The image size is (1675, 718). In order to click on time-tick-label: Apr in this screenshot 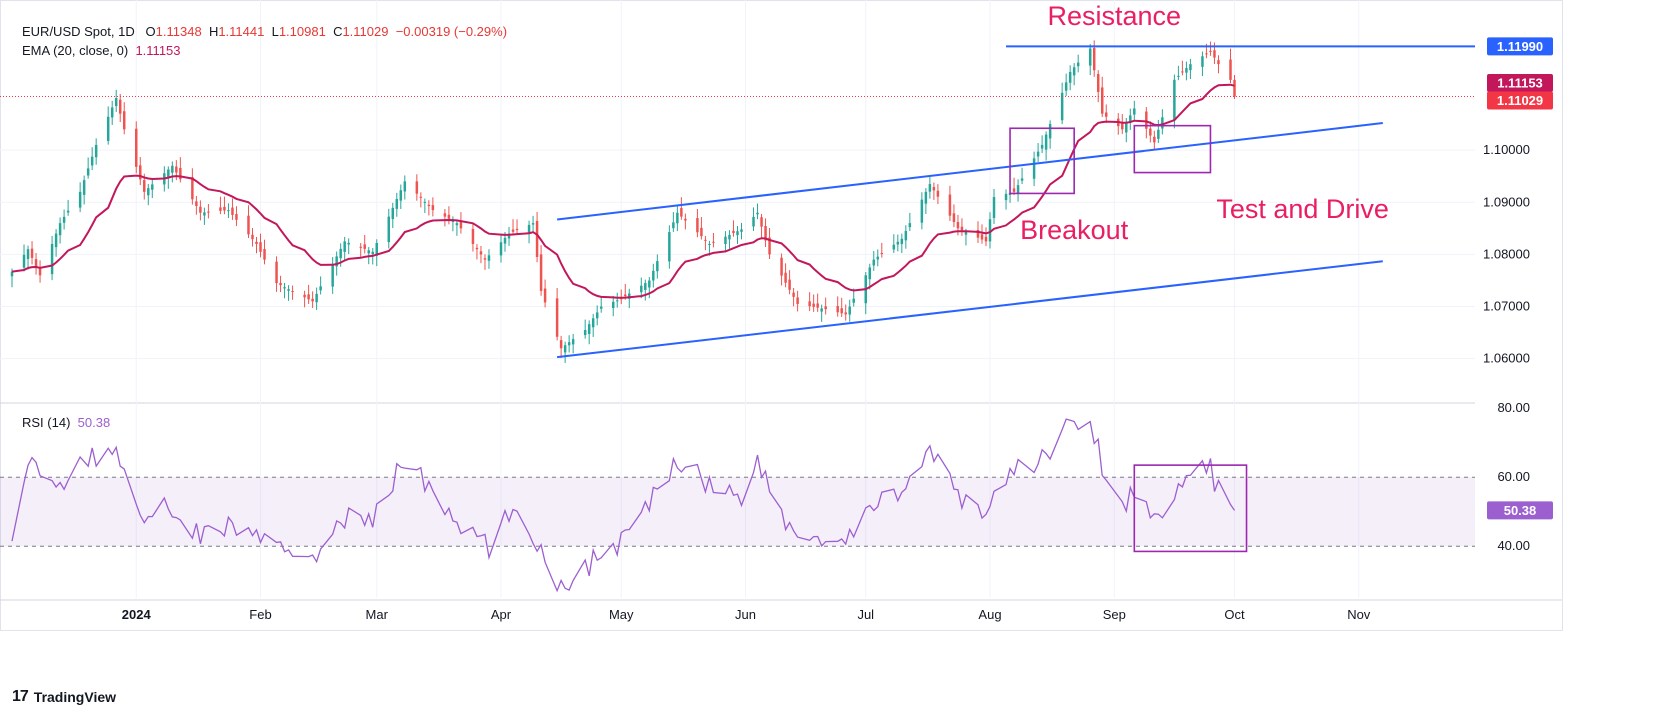, I will do `click(501, 614)`.